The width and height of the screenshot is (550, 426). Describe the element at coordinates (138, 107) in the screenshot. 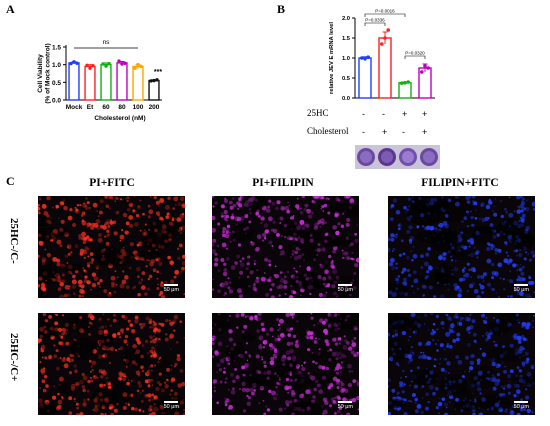

I see `x-tick-label: 100` at that location.